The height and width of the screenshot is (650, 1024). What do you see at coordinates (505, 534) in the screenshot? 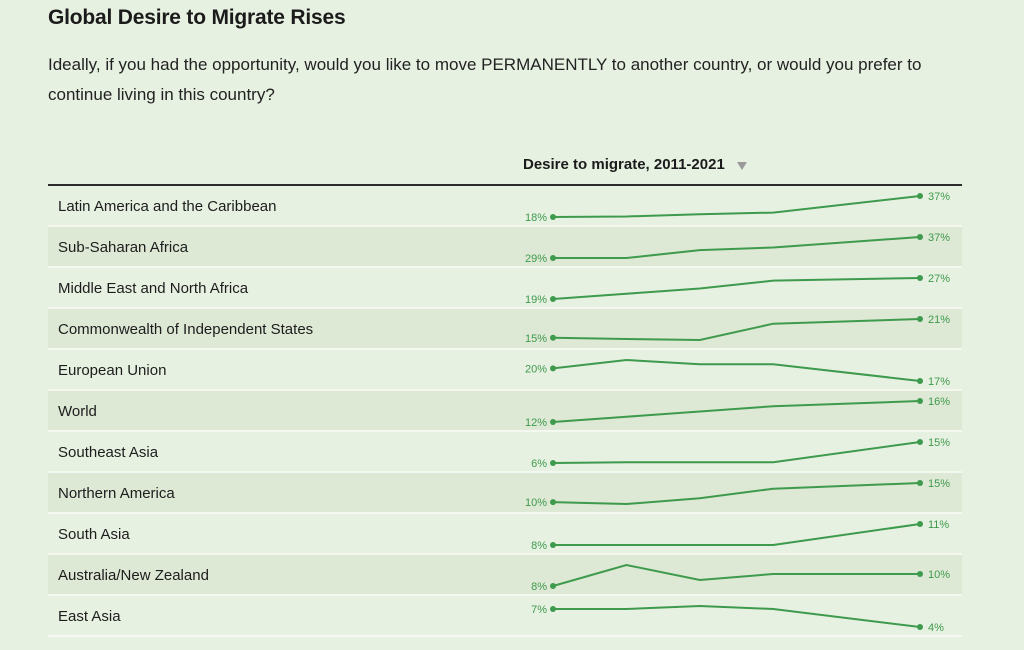
I see `table-row: South Asia` at bounding box center [505, 534].